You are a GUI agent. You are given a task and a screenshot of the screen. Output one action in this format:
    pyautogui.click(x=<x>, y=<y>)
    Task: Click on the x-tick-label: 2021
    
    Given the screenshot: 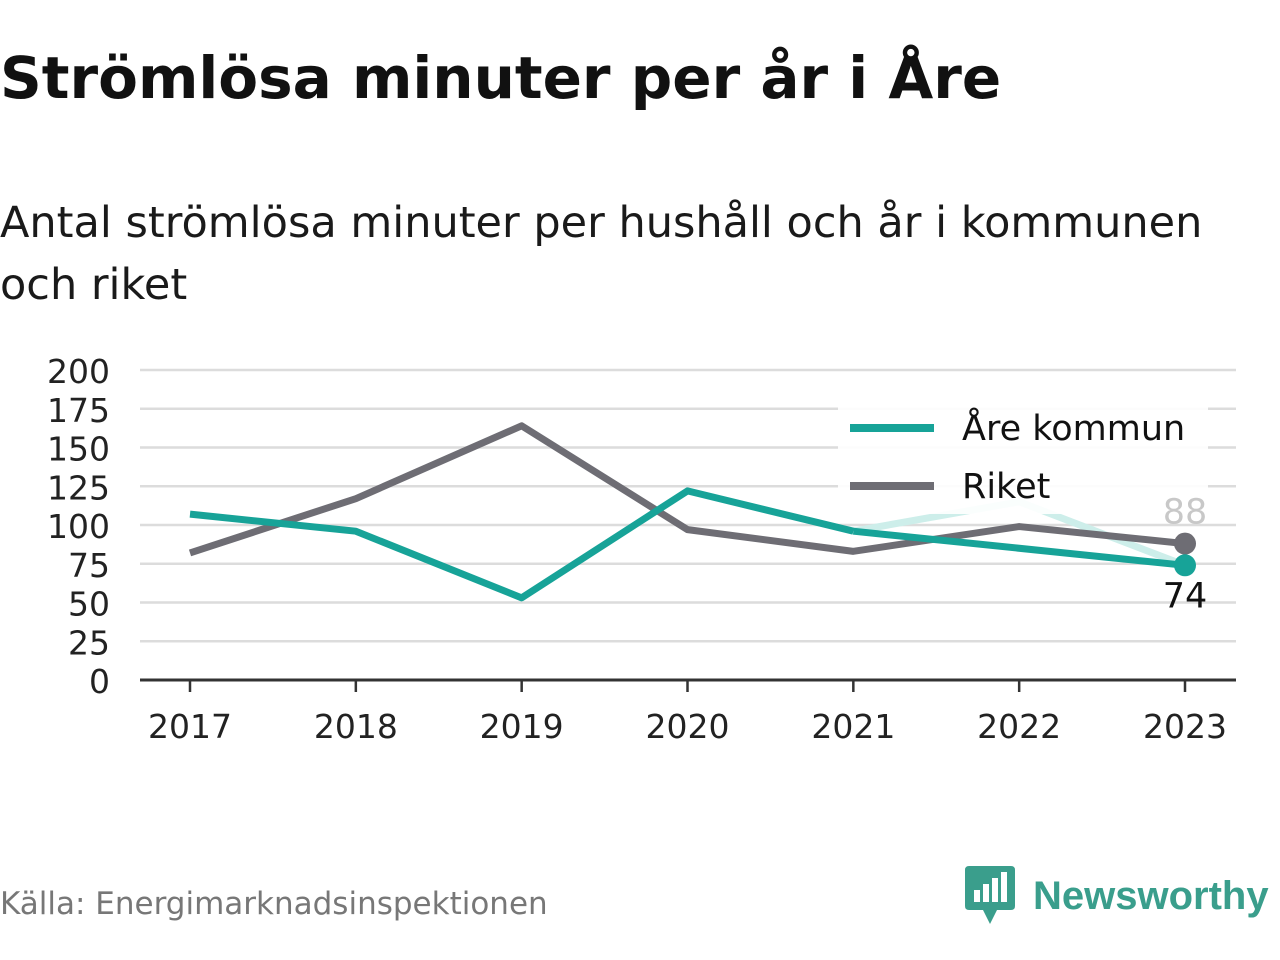 What is the action you would take?
    pyautogui.click(x=853, y=726)
    